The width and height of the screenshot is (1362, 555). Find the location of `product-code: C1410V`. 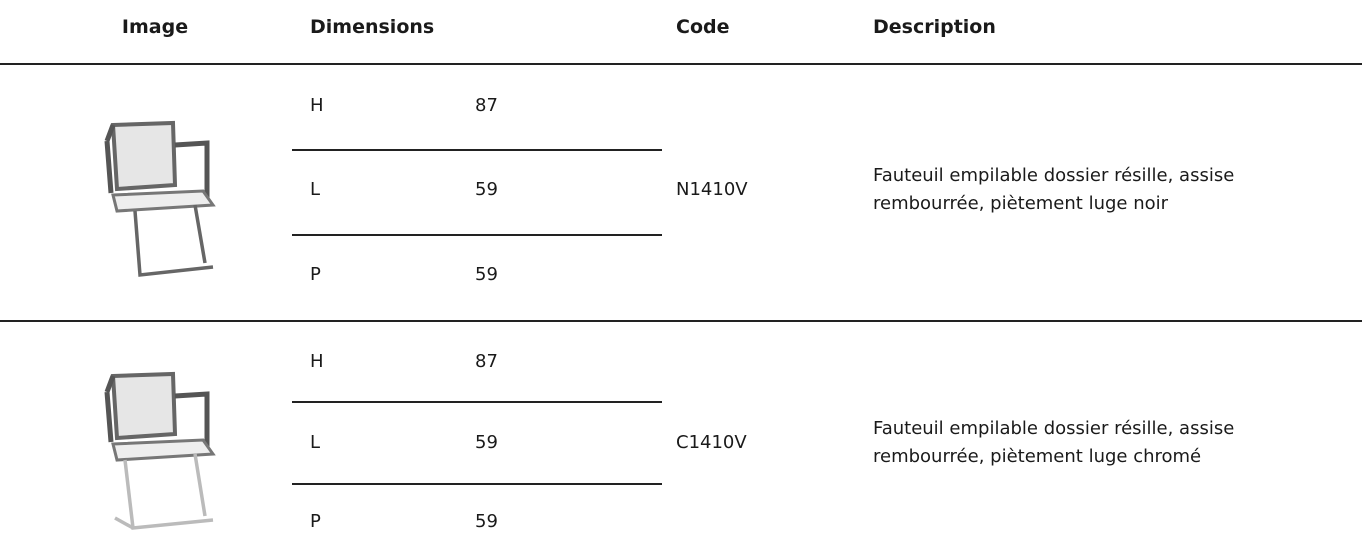

product-code: C1410V is located at coordinates (711, 442).